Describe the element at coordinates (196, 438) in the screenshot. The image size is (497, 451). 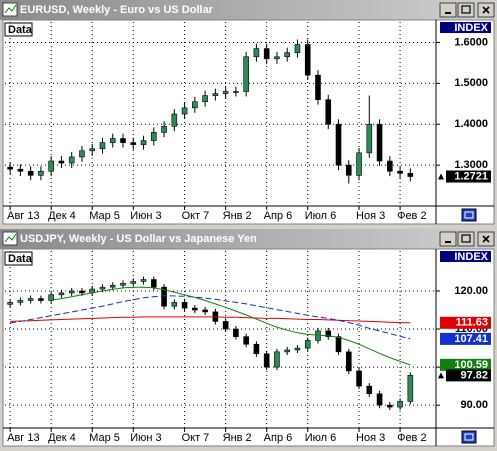
I see `x-tick-label: Окт 7` at that location.